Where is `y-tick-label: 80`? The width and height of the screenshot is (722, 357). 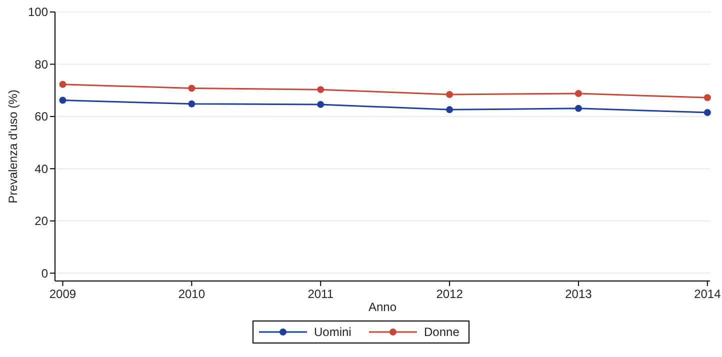
y-tick-label: 80 is located at coordinates (41, 64).